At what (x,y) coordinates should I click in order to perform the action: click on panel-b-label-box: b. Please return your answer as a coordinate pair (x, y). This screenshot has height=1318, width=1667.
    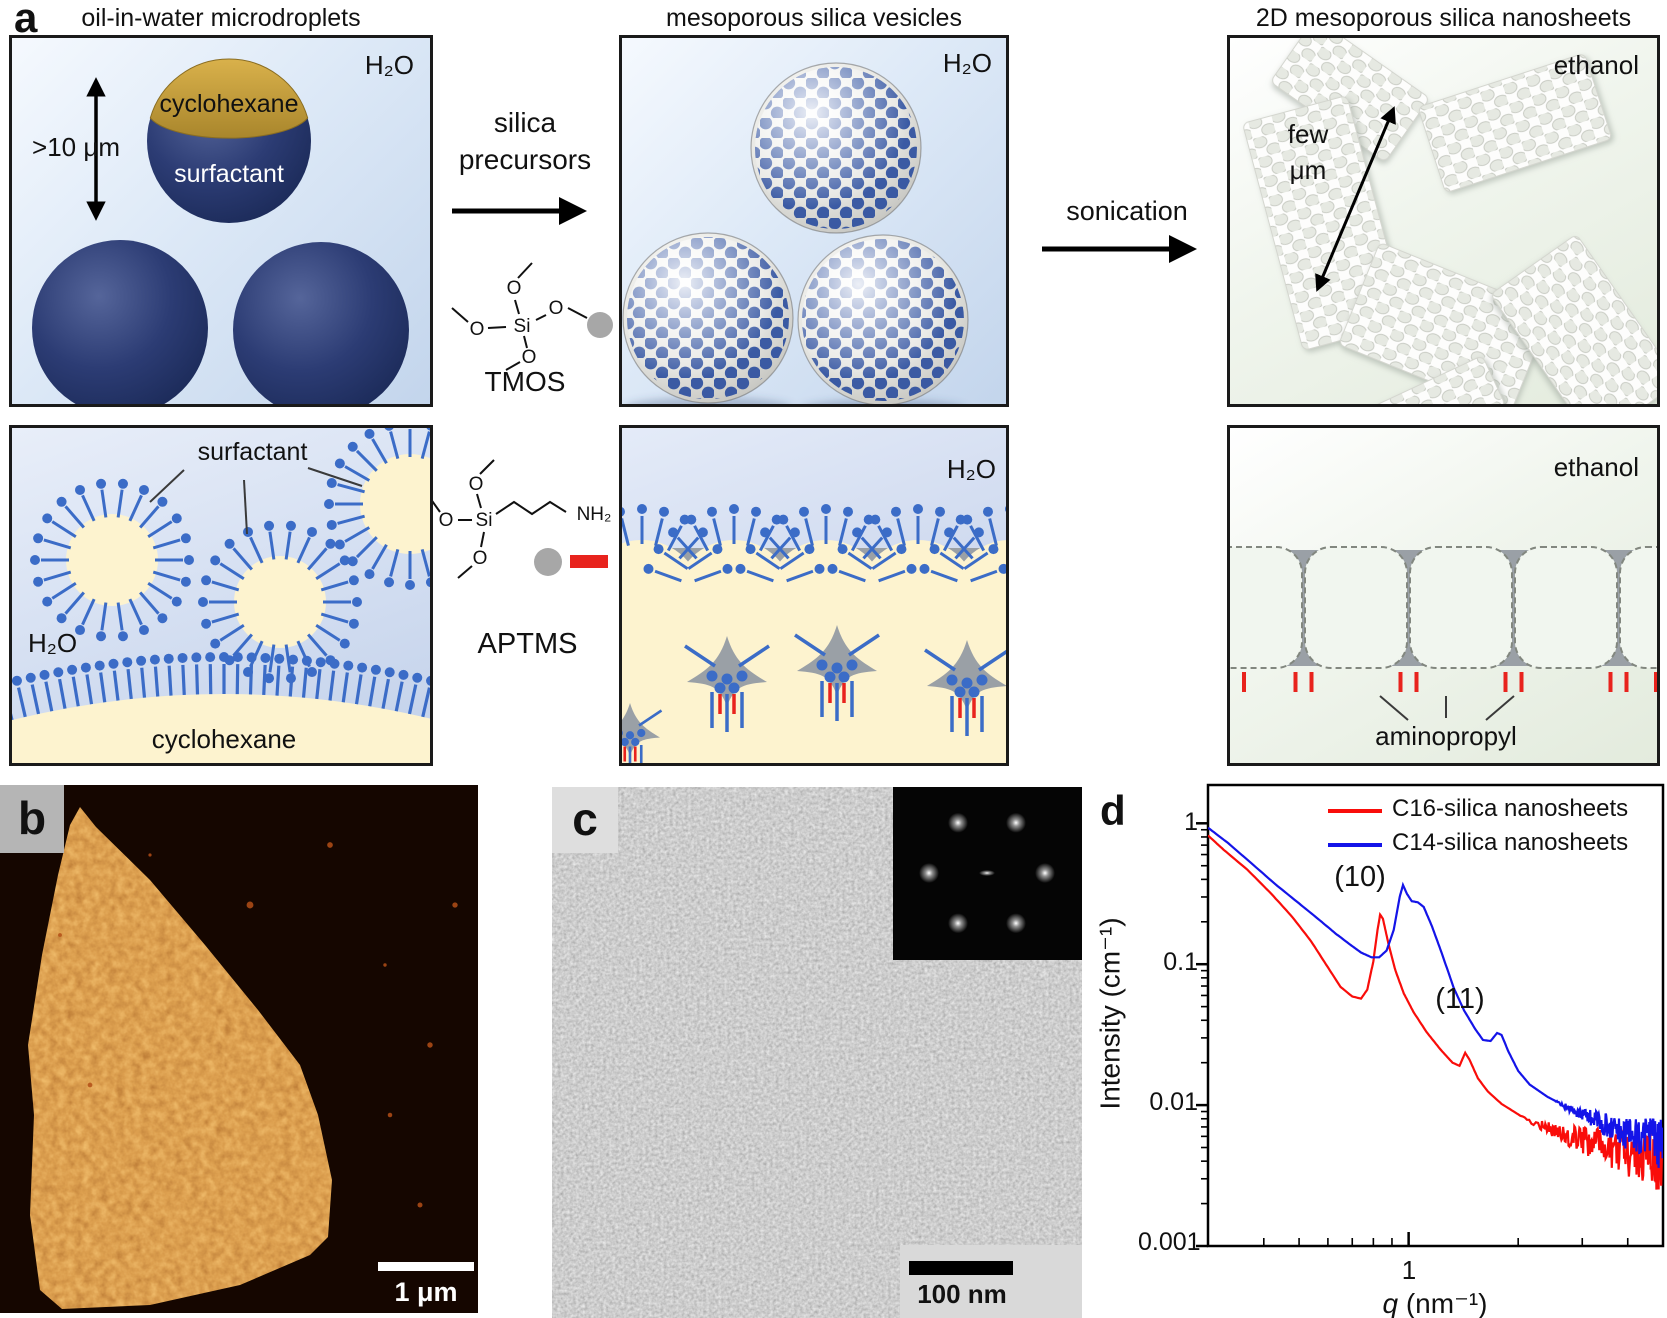
    Looking at the image, I should click on (32, 819).